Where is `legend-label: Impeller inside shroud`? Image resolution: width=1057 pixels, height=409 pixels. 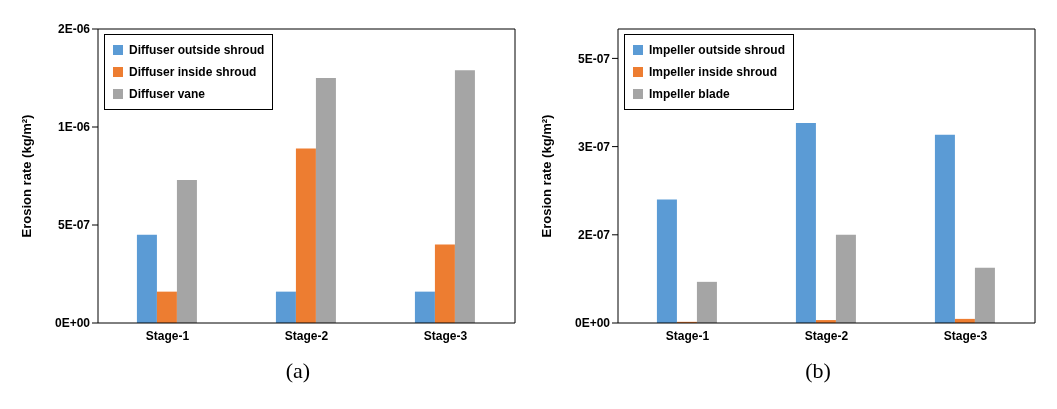 legend-label: Impeller inside shroud is located at coordinates (713, 72).